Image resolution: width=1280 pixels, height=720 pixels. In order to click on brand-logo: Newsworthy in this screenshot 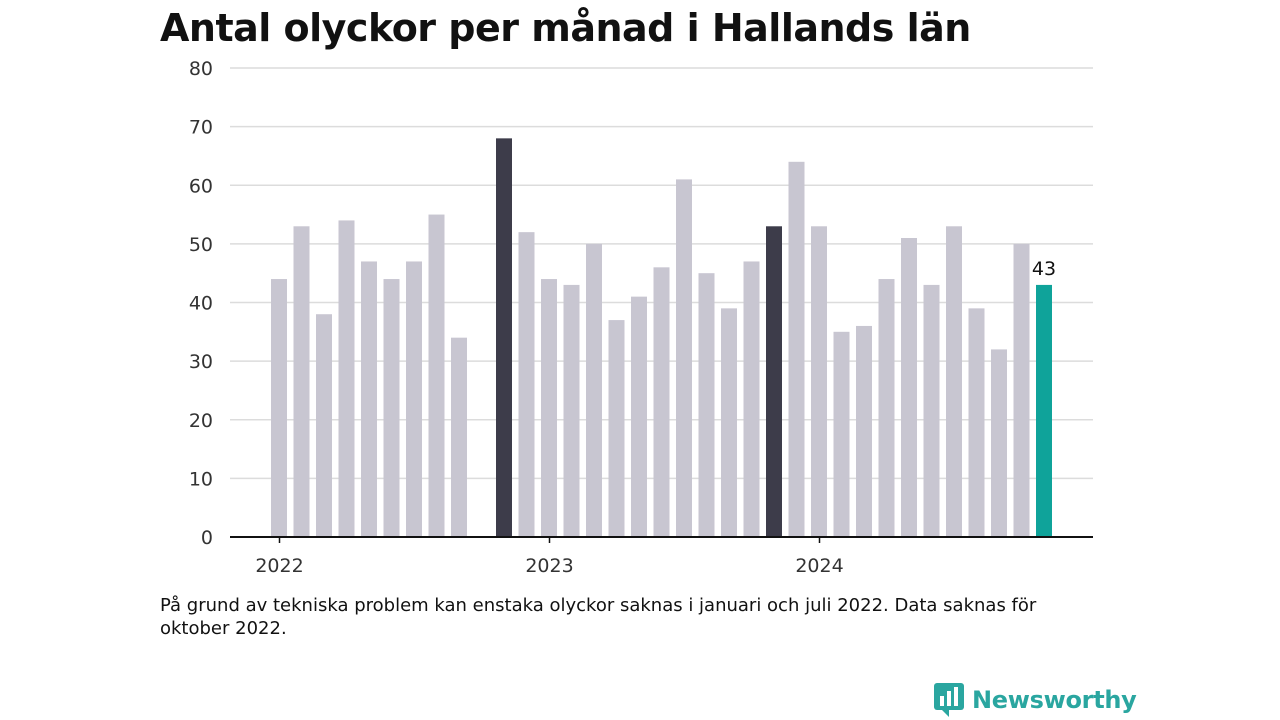, I will do `click(1035, 700)`.